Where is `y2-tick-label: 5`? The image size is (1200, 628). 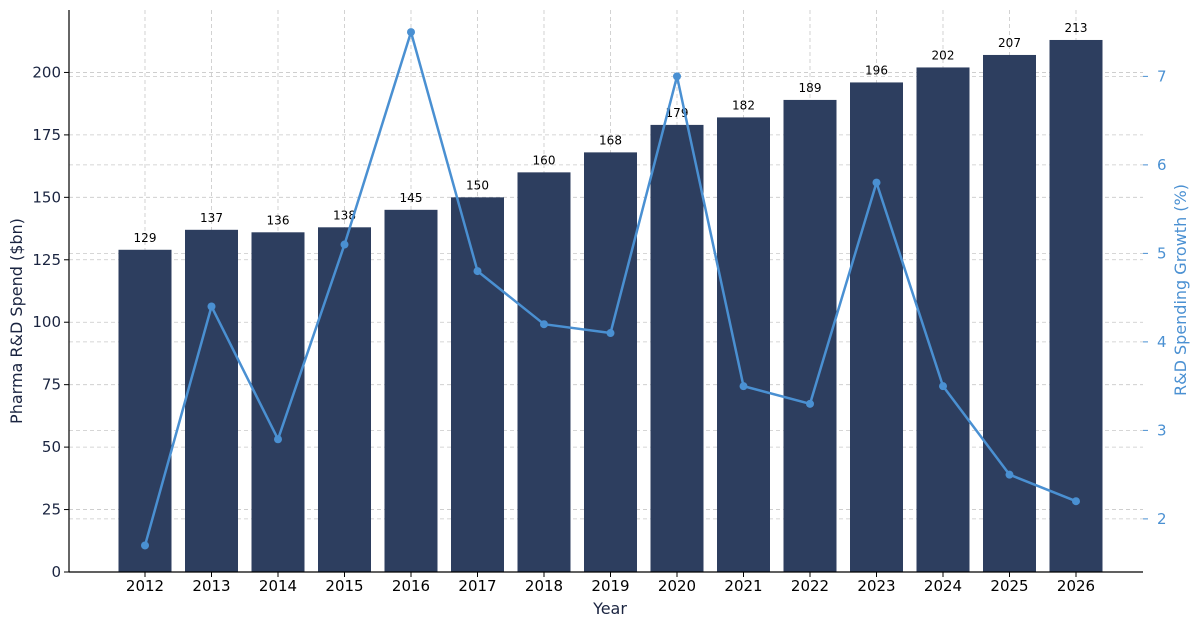
y2-tick-label: 5 is located at coordinates (1162, 253).